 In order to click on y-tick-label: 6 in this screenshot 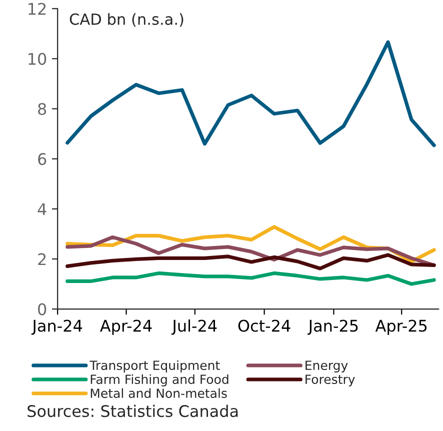, I will do `click(42, 159)`.